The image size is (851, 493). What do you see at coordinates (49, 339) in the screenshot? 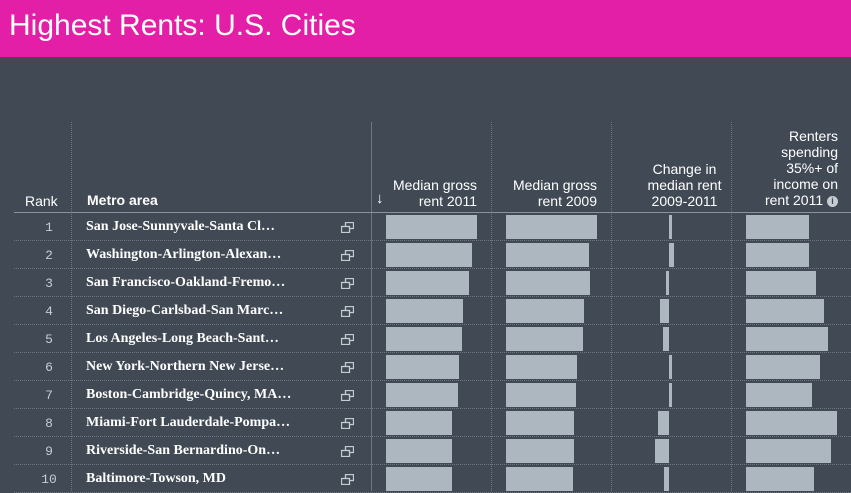
I see `rank-cell: 5` at bounding box center [49, 339].